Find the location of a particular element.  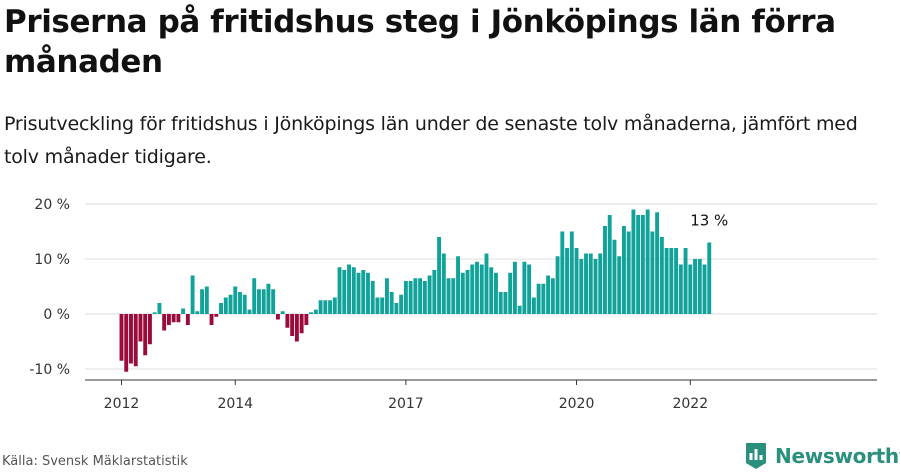

x-tick-label: 2020 is located at coordinates (577, 404).